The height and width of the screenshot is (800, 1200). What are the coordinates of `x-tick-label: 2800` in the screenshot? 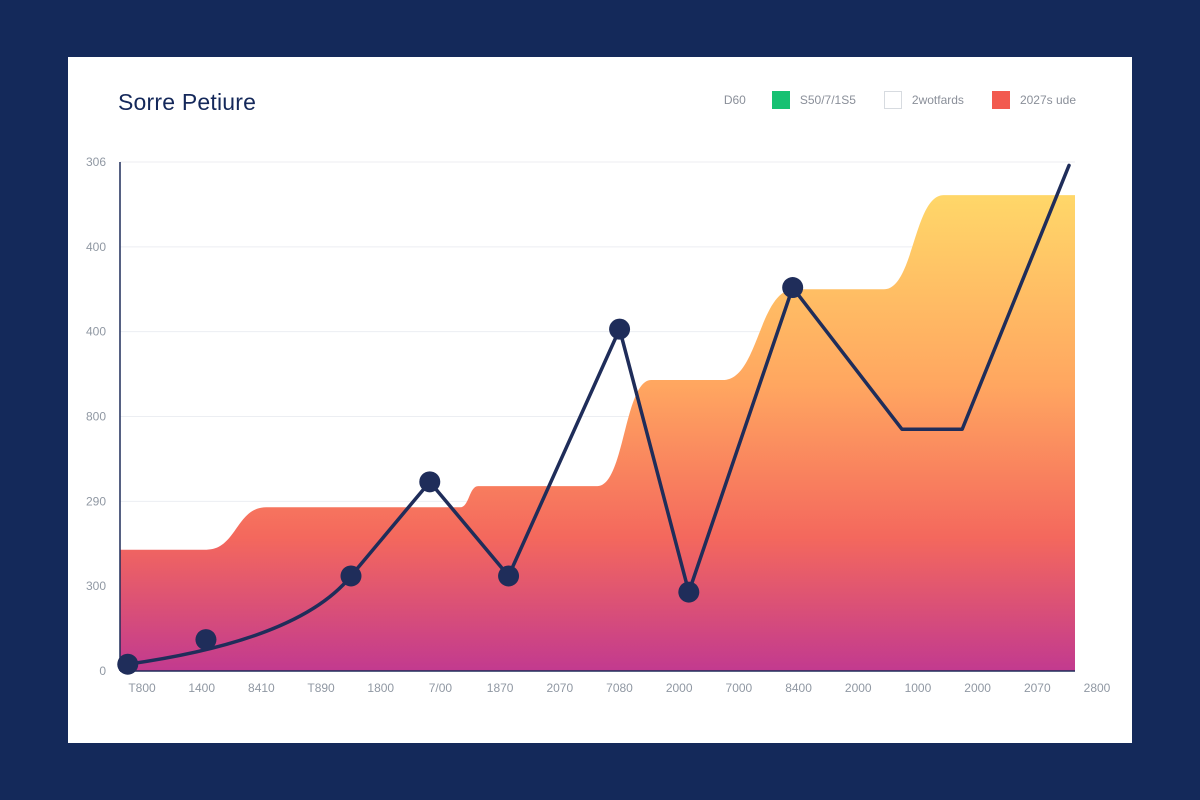 It's located at (1097, 688).